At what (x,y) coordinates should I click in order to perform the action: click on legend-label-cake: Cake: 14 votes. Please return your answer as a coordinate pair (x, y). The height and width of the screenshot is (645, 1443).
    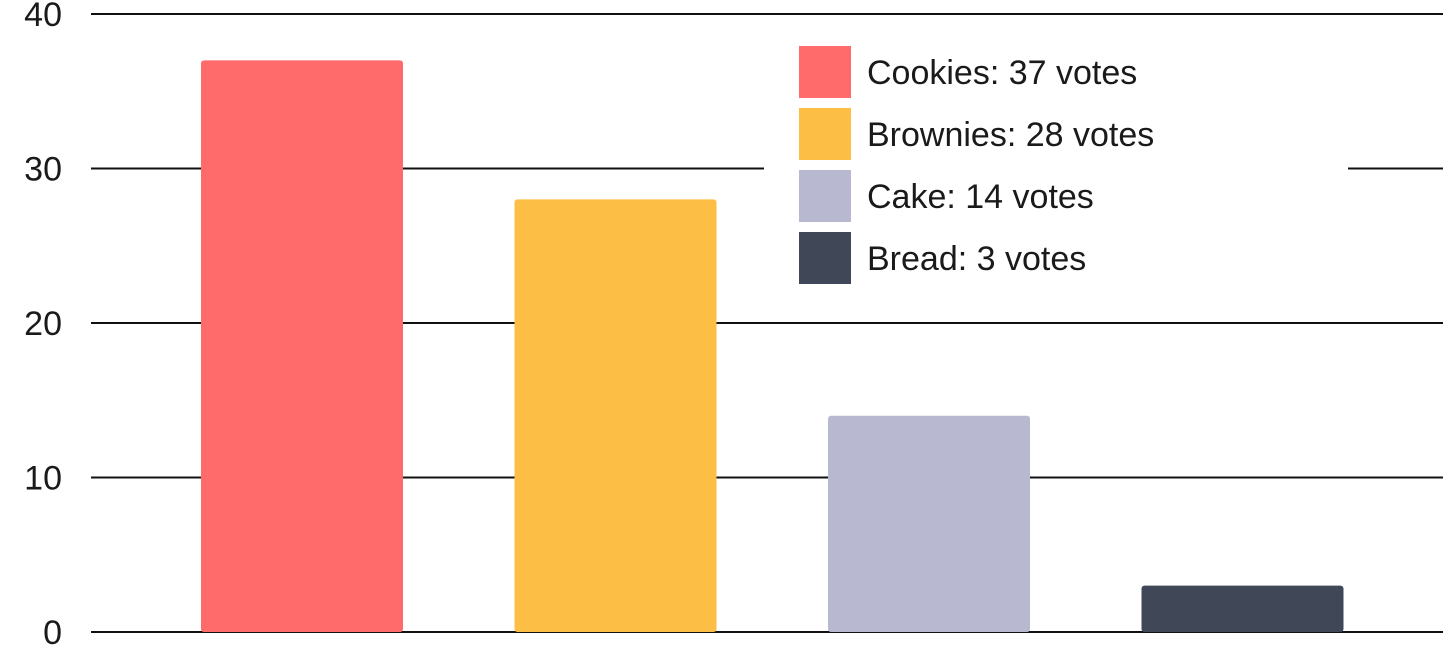
    Looking at the image, I should click on (980, 197).